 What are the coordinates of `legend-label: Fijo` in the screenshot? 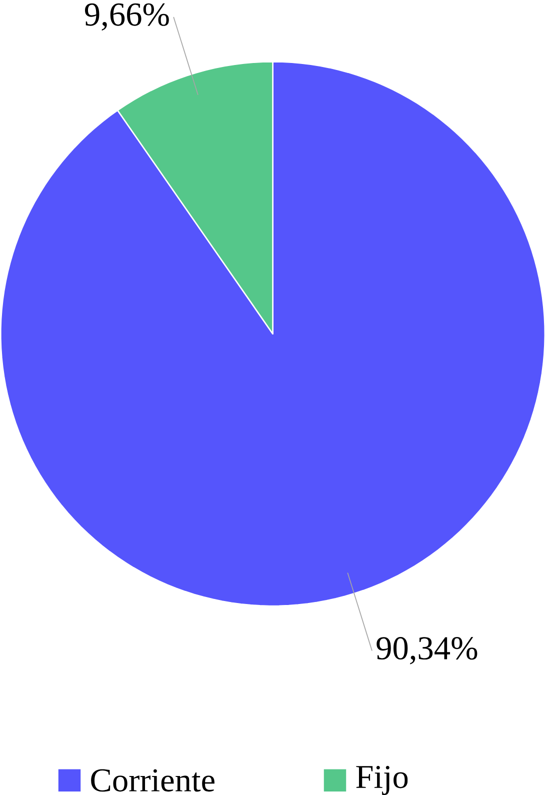 It's located at (382, 780).